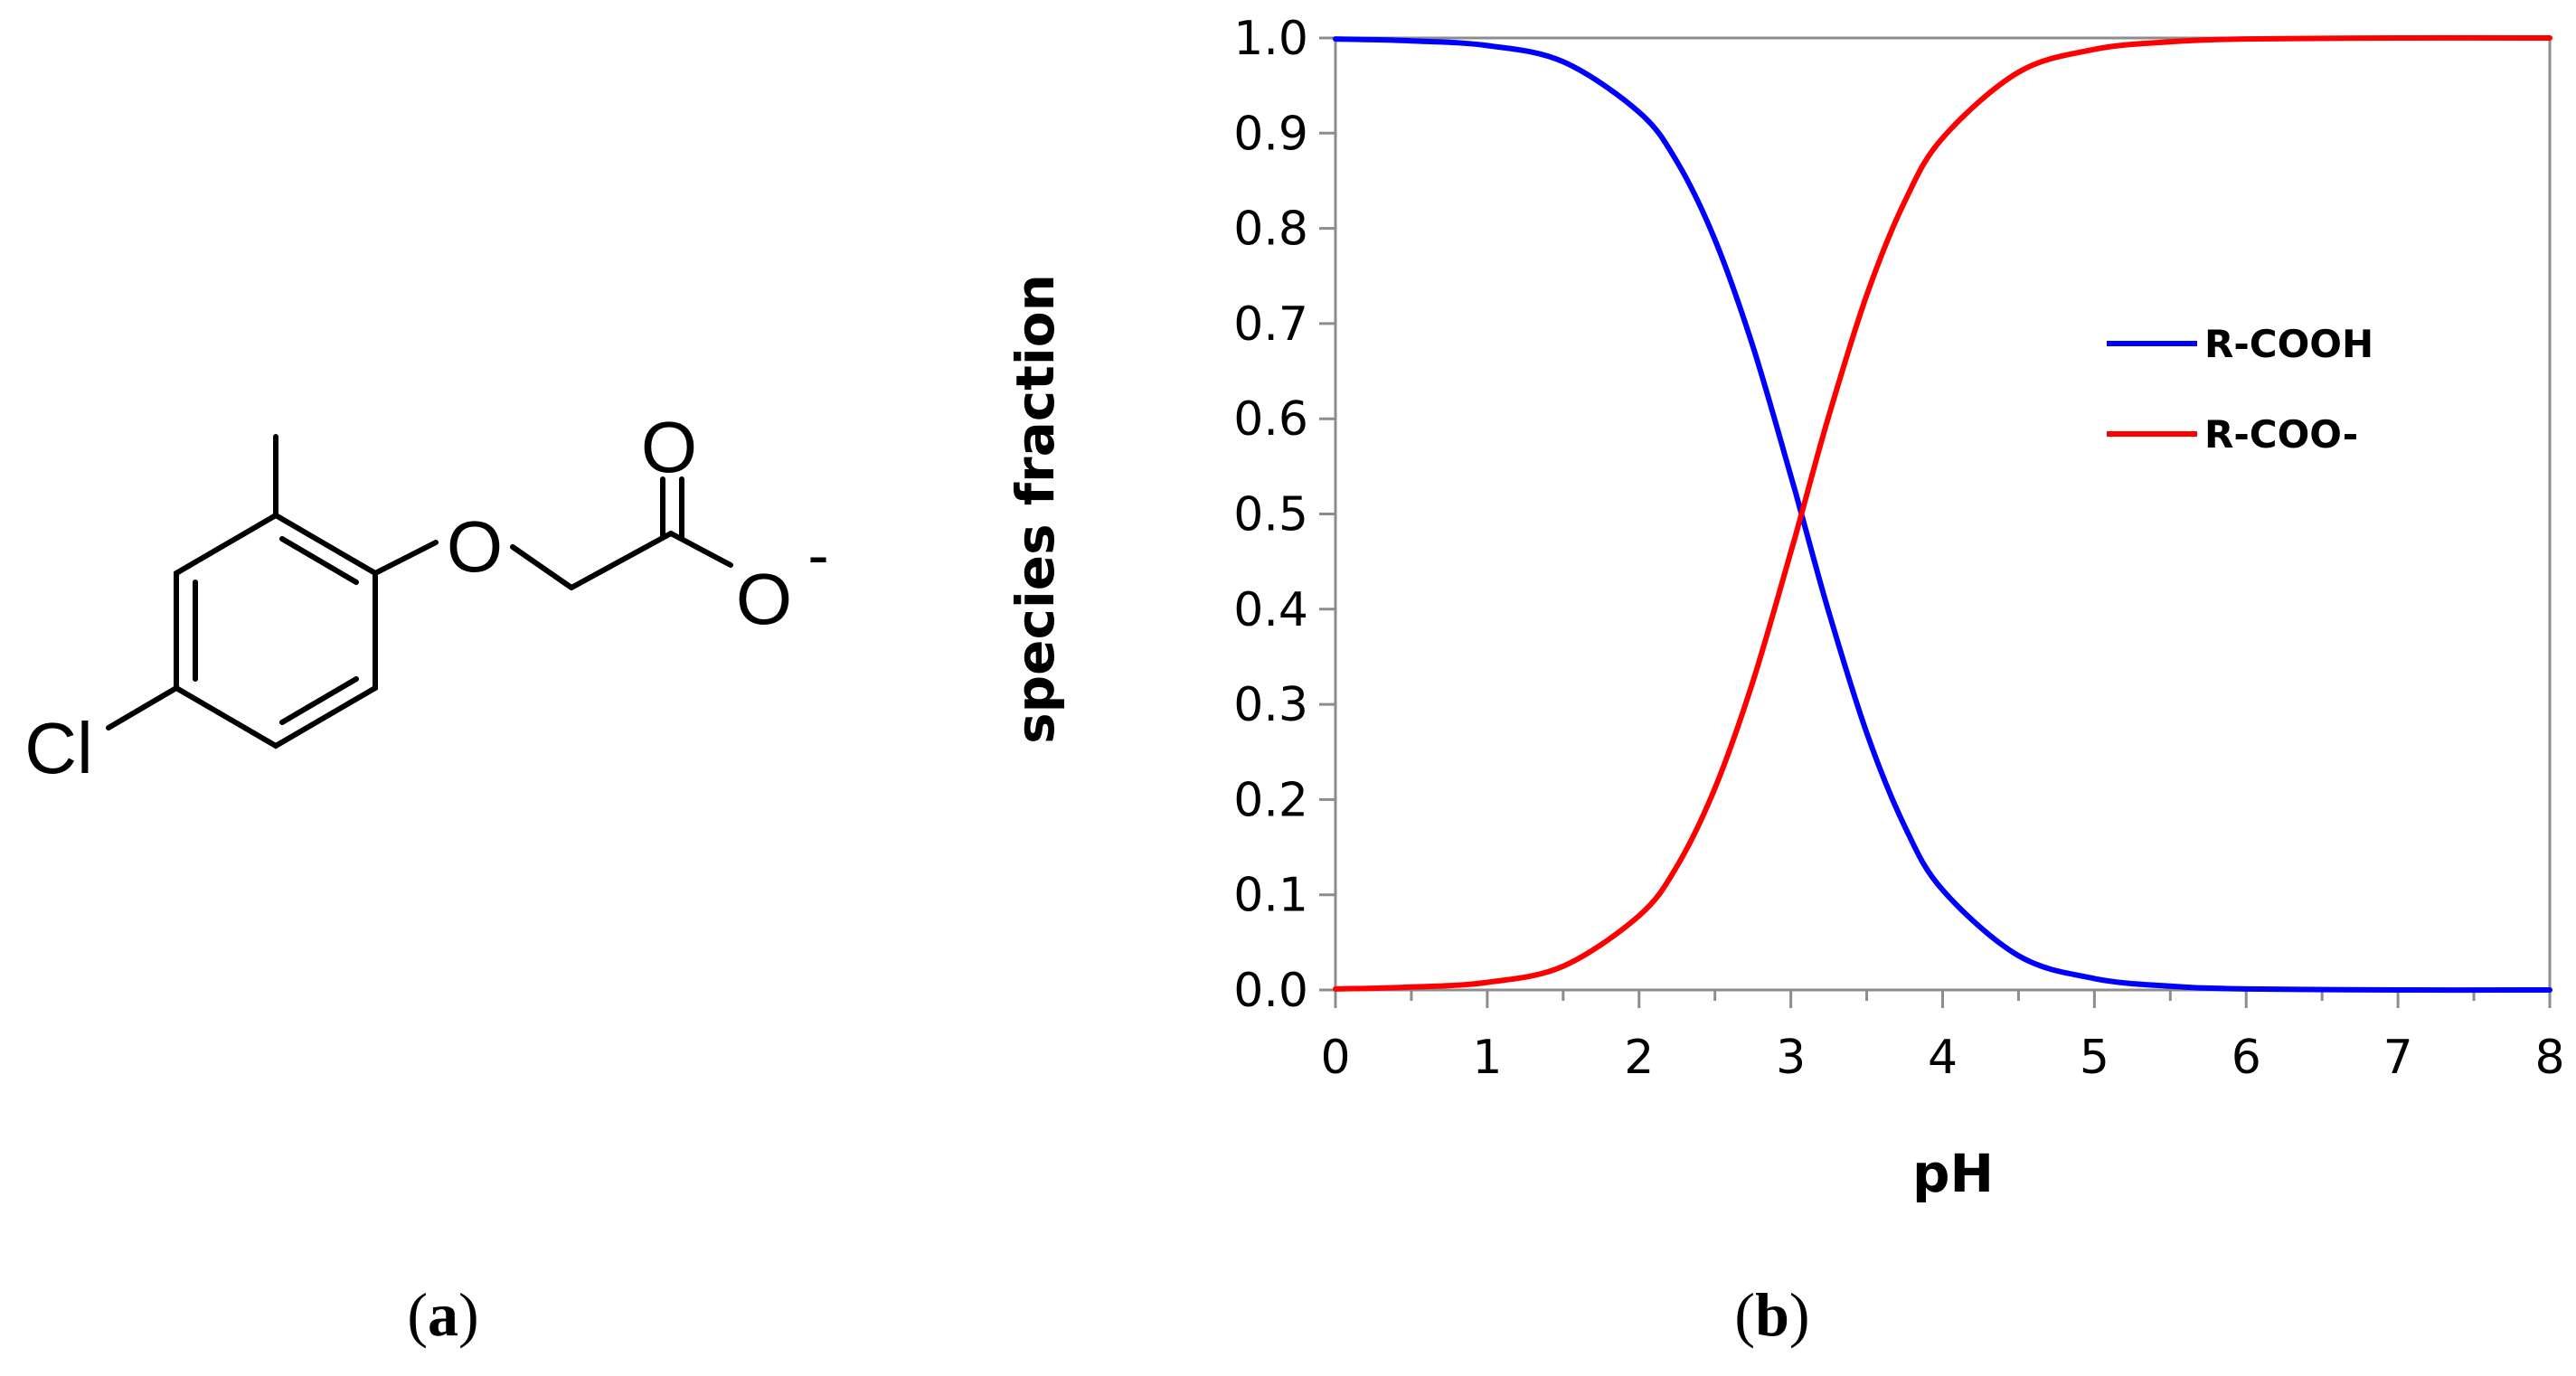 This screenshot has height=1376, width=2576. I want to click on x-tick-label: 8, so click(2549, 1058).